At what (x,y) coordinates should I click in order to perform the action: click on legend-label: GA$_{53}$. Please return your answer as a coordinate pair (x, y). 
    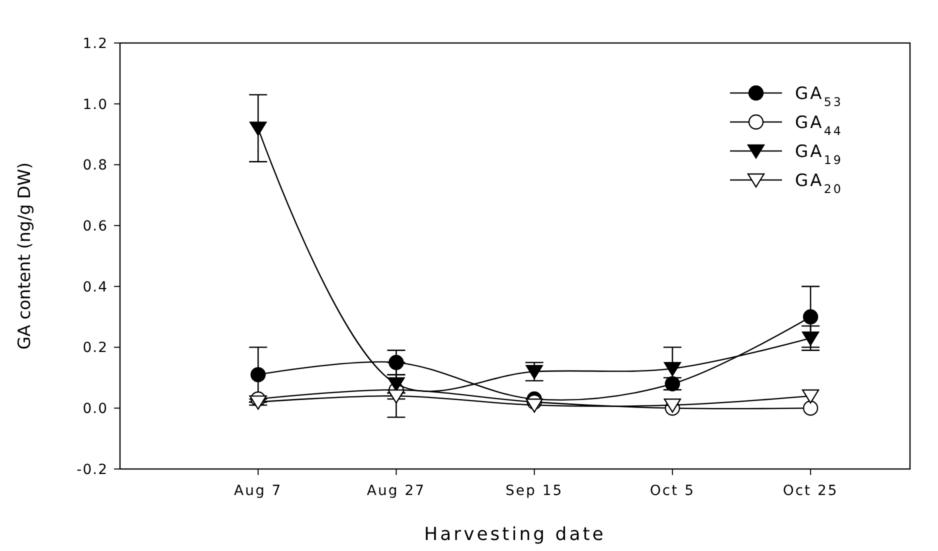
    Looking at the image, I should click on (819, 96).